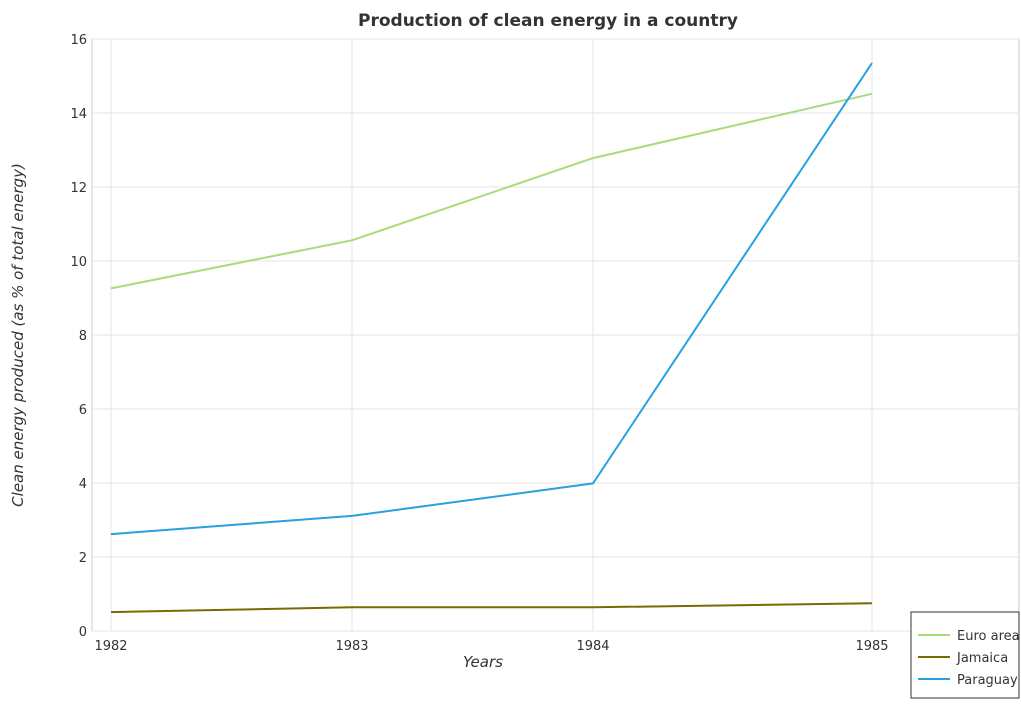 Image resolution: width=1021 pixels, height=704 pixels. Describe the element at coordinates (83, 632) in the screenshot. I see `y-tick-label: 0` at that location.